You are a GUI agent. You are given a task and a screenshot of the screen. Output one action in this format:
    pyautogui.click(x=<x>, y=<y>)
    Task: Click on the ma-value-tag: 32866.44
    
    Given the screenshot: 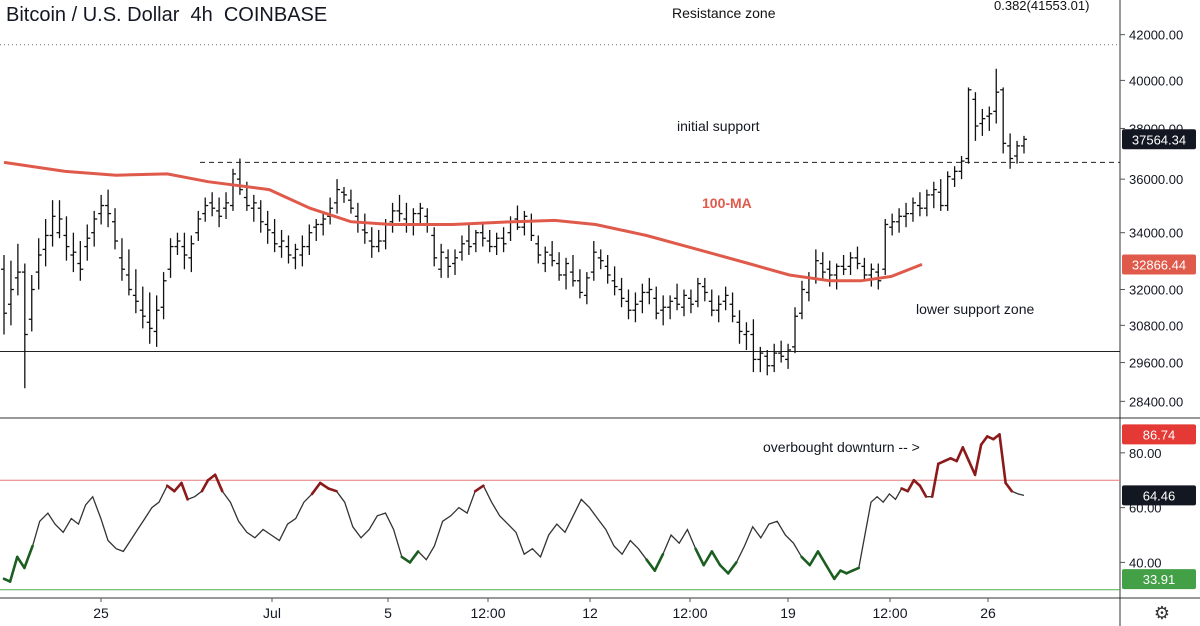 What is the action you would take?
    pyautogui.click(x=1159, y=264)
    